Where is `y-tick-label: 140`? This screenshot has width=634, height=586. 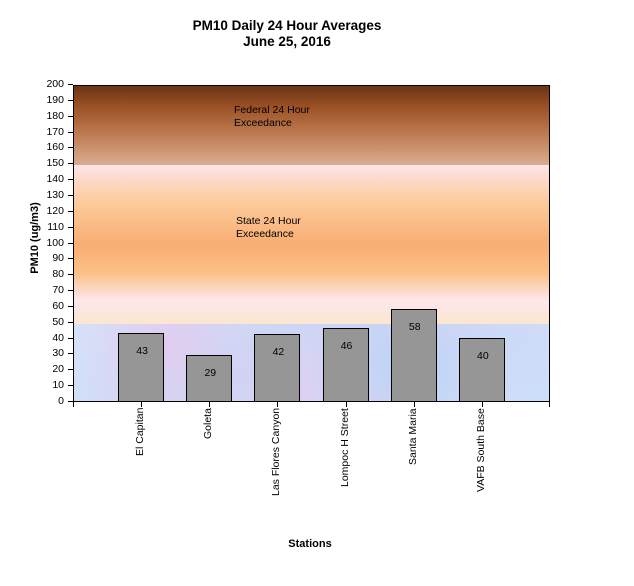
y-tick-label: 140 is located at coordinates (55, 179).